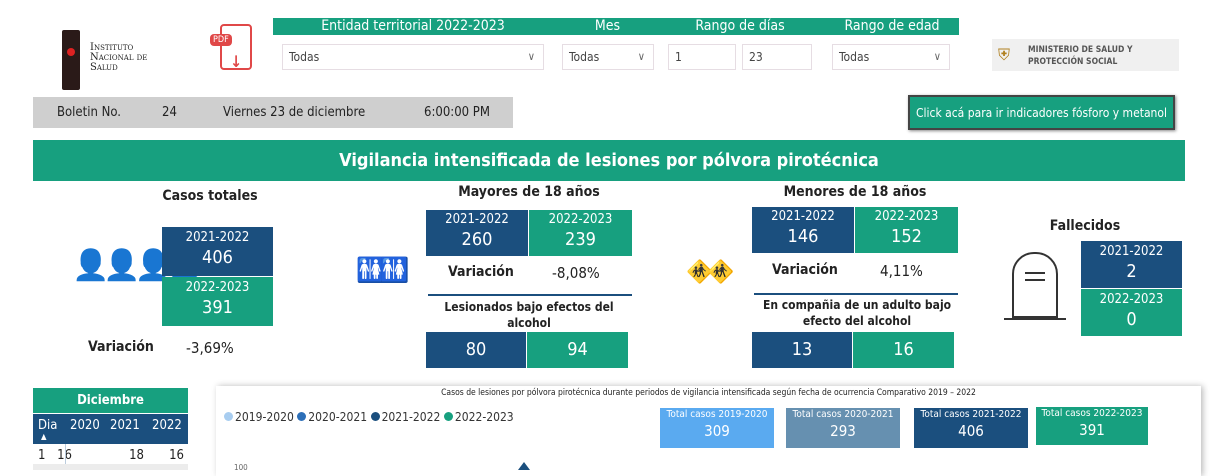 The image size is (1223, 476). I want to click on legend-label: 2021-2022, so click(411, 417).